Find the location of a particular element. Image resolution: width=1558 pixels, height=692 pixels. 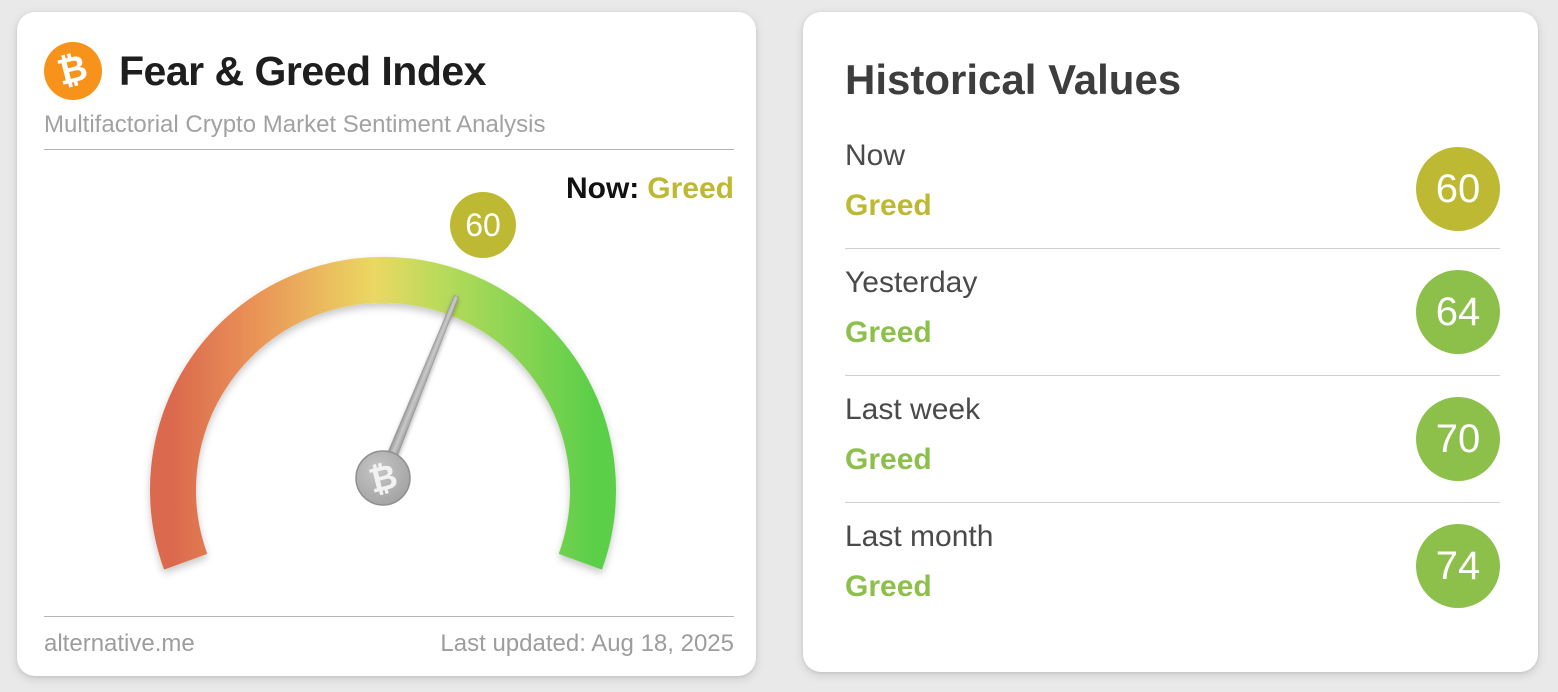

row-value-badge: 64 is located at coordinates (1458, 312).